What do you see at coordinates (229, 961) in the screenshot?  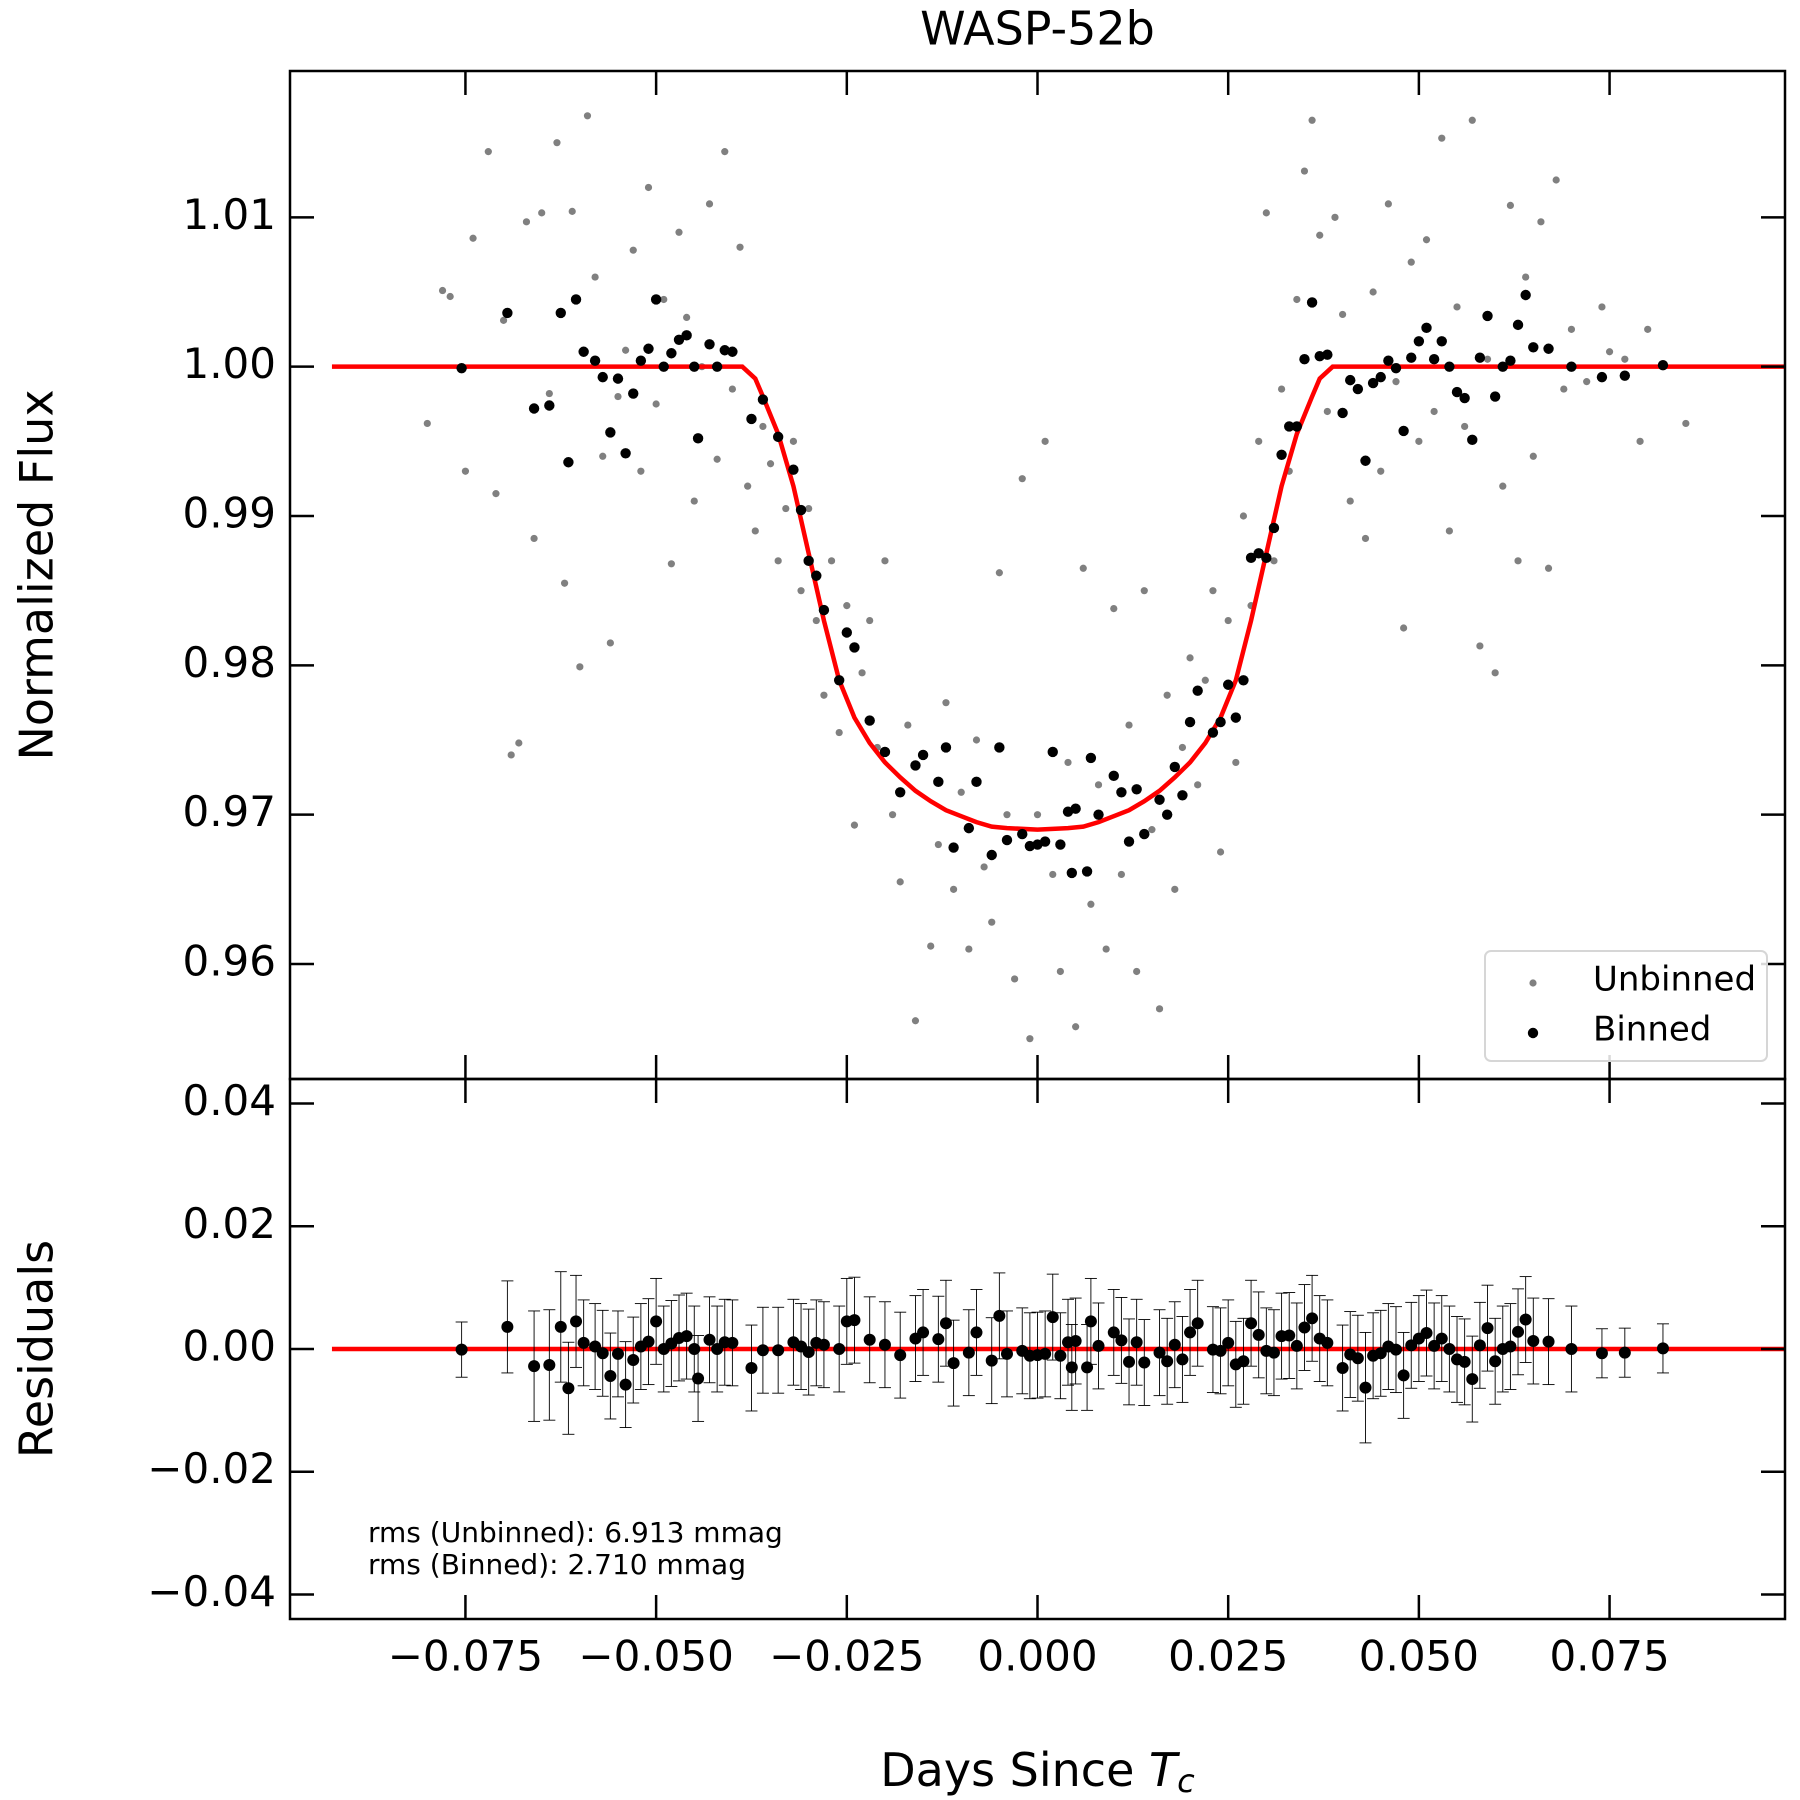 I see `y-tick-label: 0.96` at bounding box center [229, 961].